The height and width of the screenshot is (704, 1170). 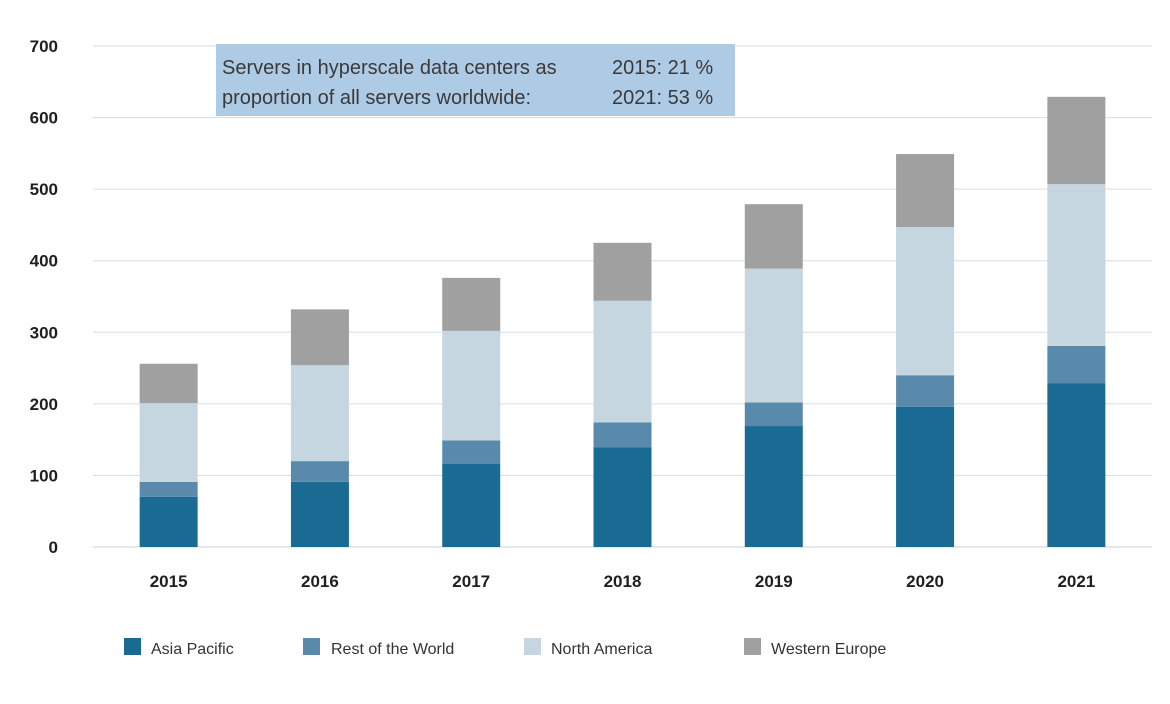 What do you see at coordinates (622, 435) in the screenshot?
I see `bar-2018-rest-of-the-world` at bounding box center [622, 435].